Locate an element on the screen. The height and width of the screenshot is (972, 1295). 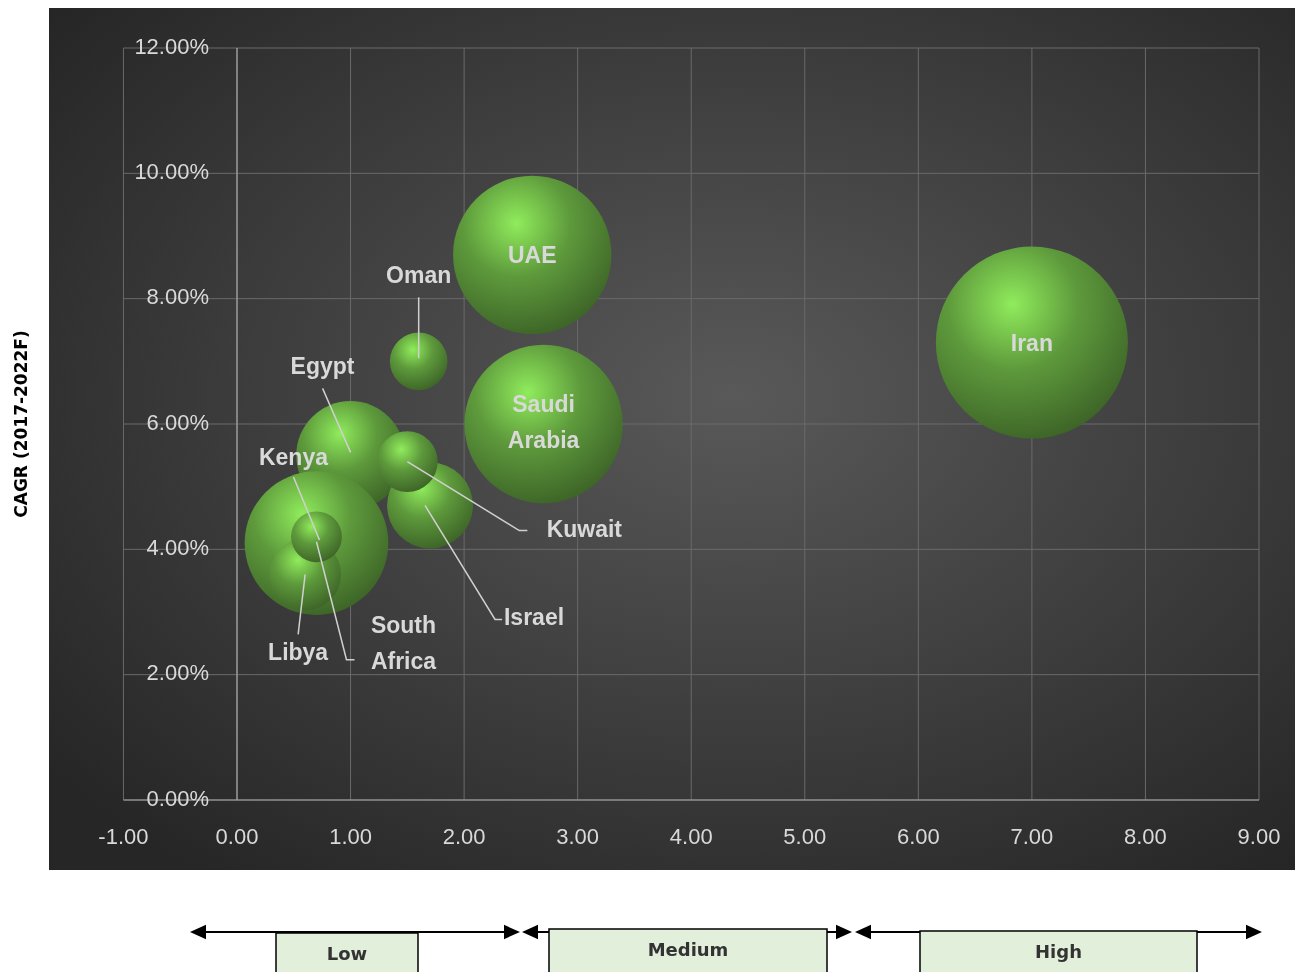
x-tick-label: 4.00 is located at coordinates (691, 836).